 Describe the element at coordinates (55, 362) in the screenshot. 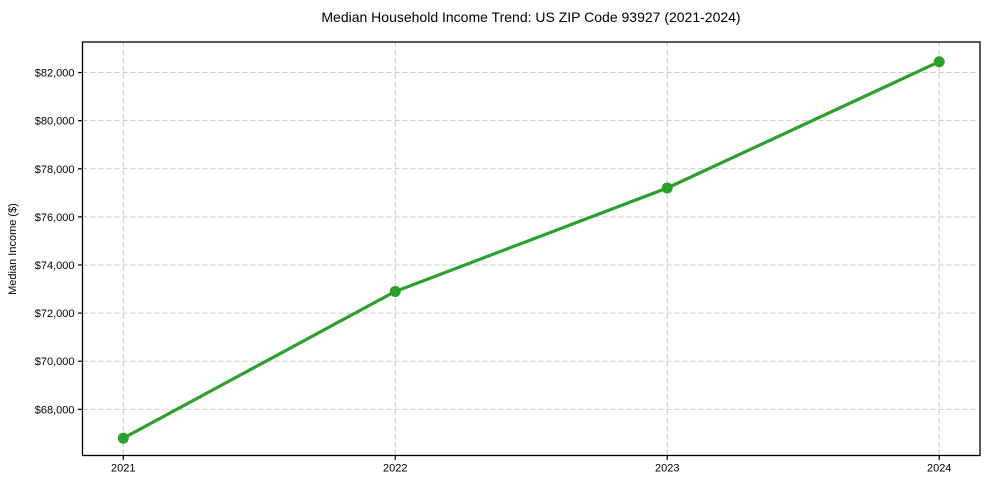

I see `y-tick-label: $70,000` at that location.